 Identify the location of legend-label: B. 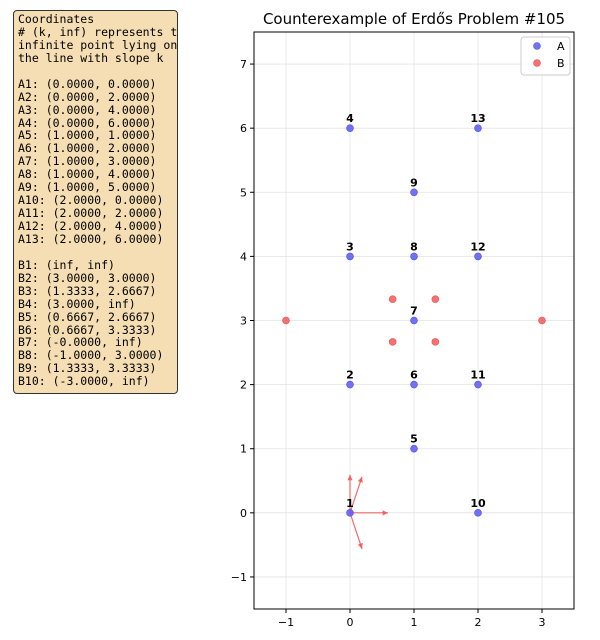
(561, 63).